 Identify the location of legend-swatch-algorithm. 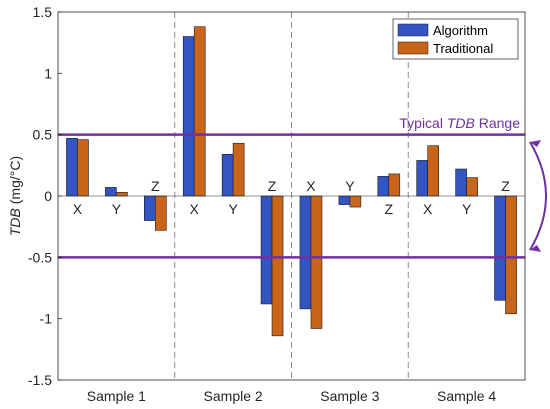
(413, 30).